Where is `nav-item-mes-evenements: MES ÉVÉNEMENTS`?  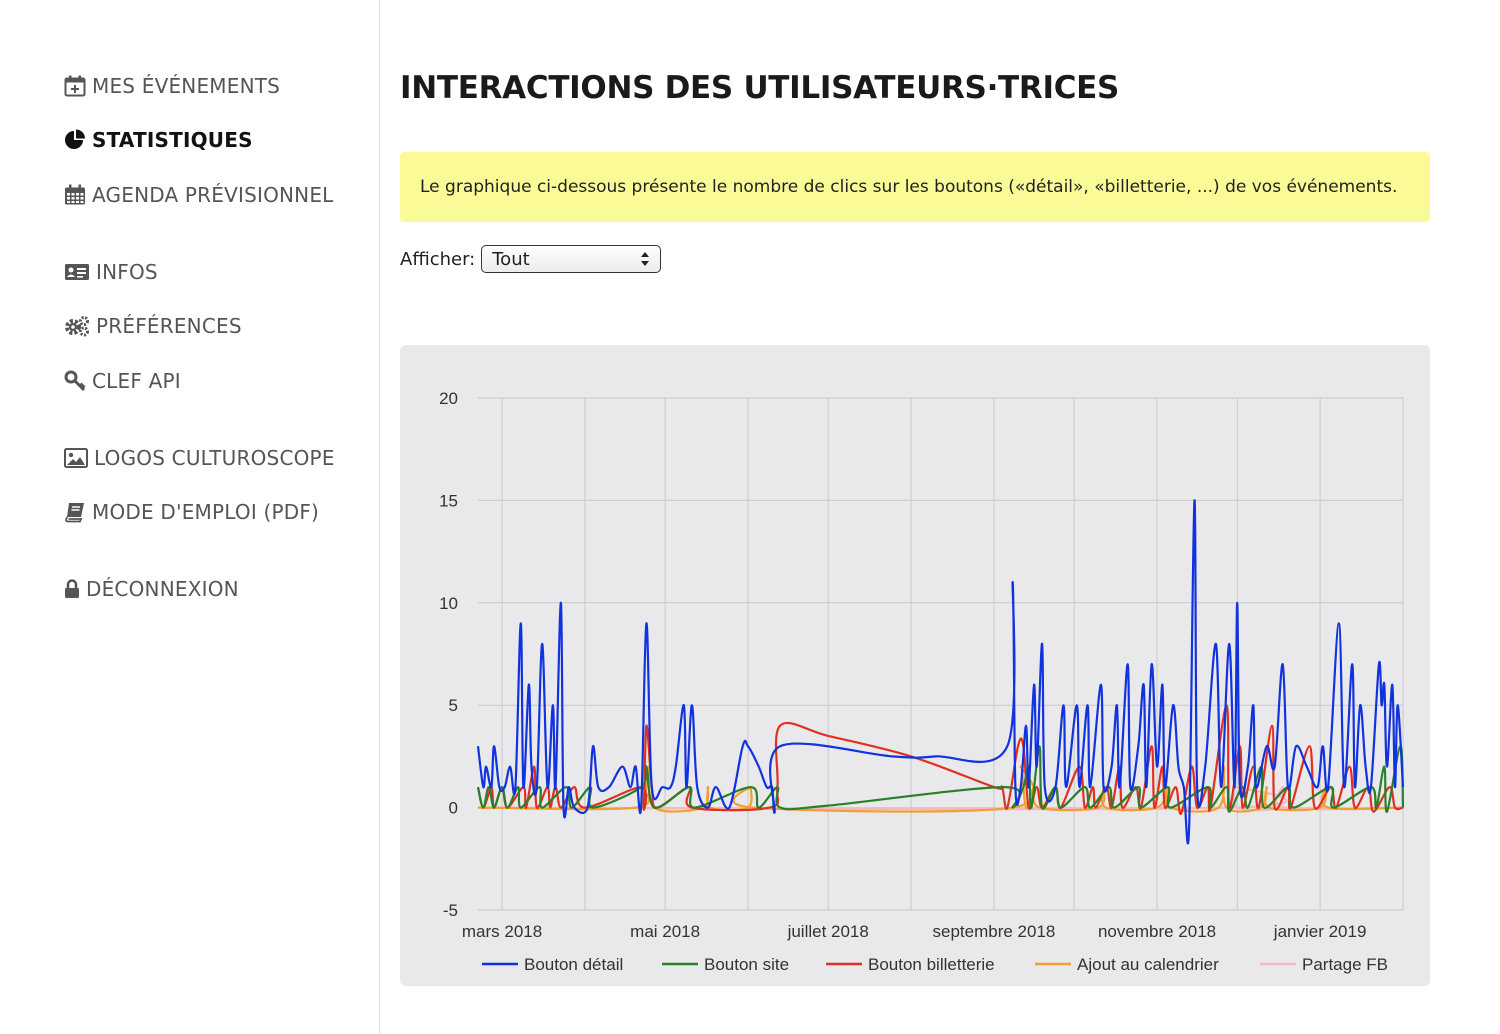
nav-item-mes-evenements: MES ÉVÉNEMENTS is located at coordinates (172, 86).